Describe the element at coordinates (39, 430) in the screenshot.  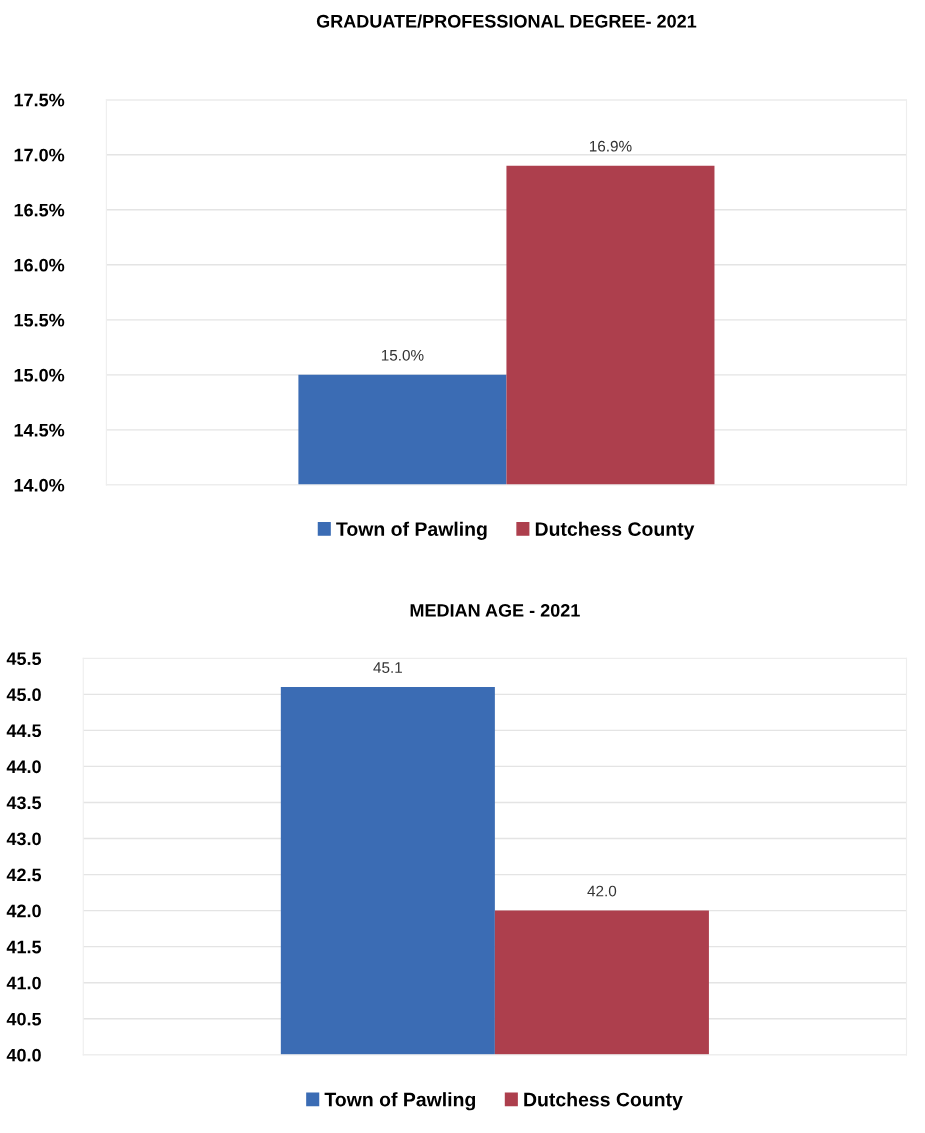
I see `y-tick-label: 14.5%` at that location.